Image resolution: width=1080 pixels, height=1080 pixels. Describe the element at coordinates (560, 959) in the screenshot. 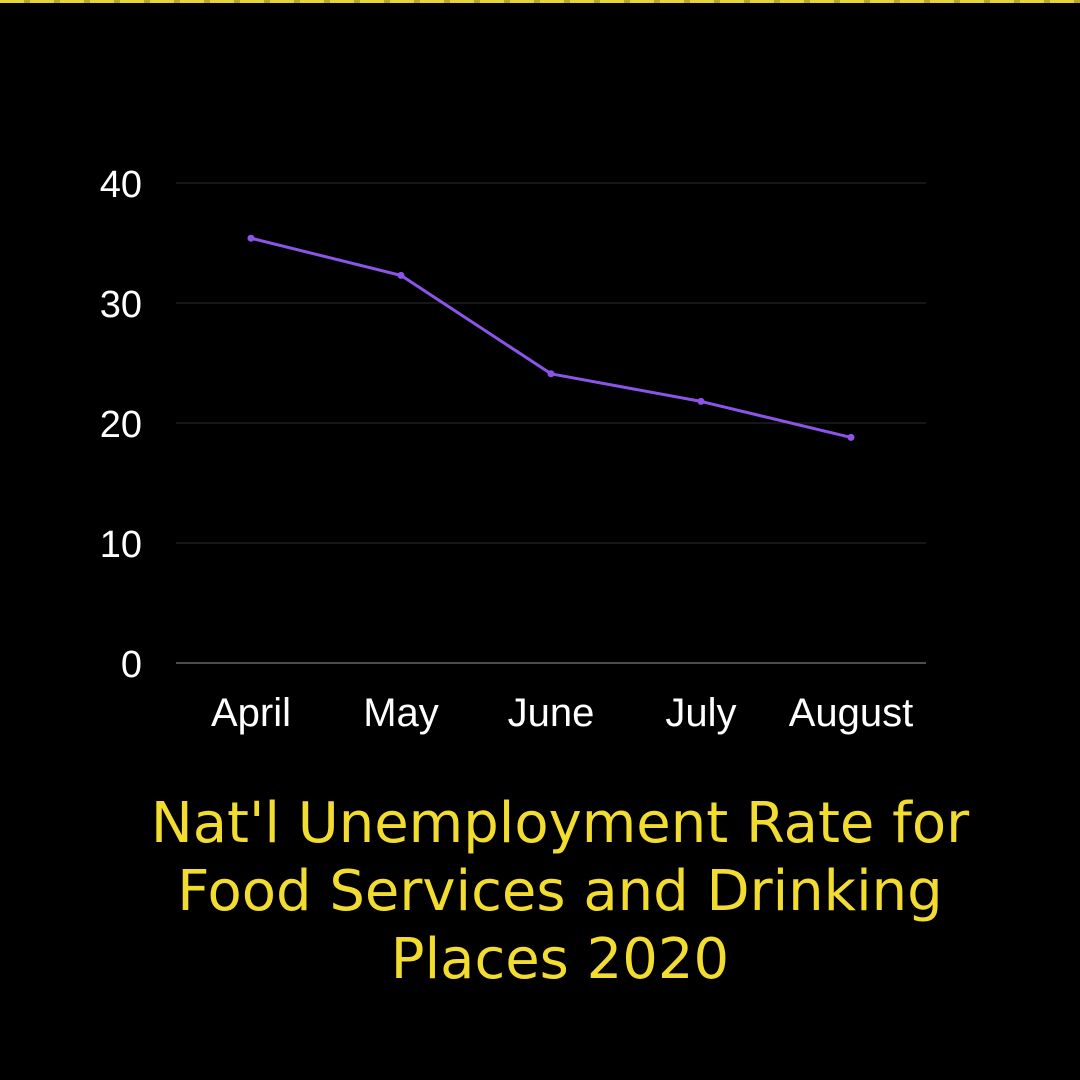

I see `title-line-3: Places 2020` at that location.